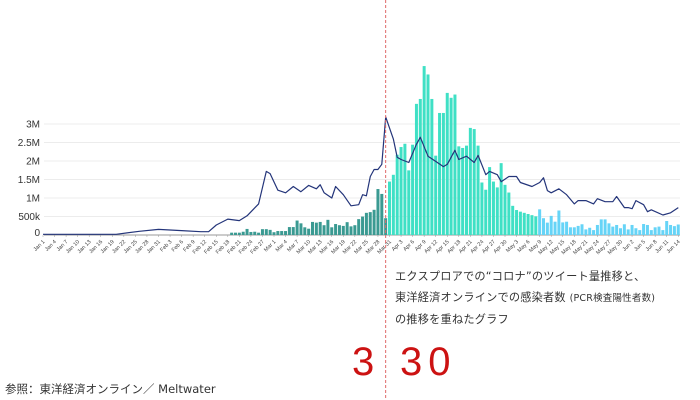 Image resolution: width=700 pixels, height=400 pixels. I want to click on caption-line-2-main: 東洋経済オンラインでの感染者数, so click(480, 297).